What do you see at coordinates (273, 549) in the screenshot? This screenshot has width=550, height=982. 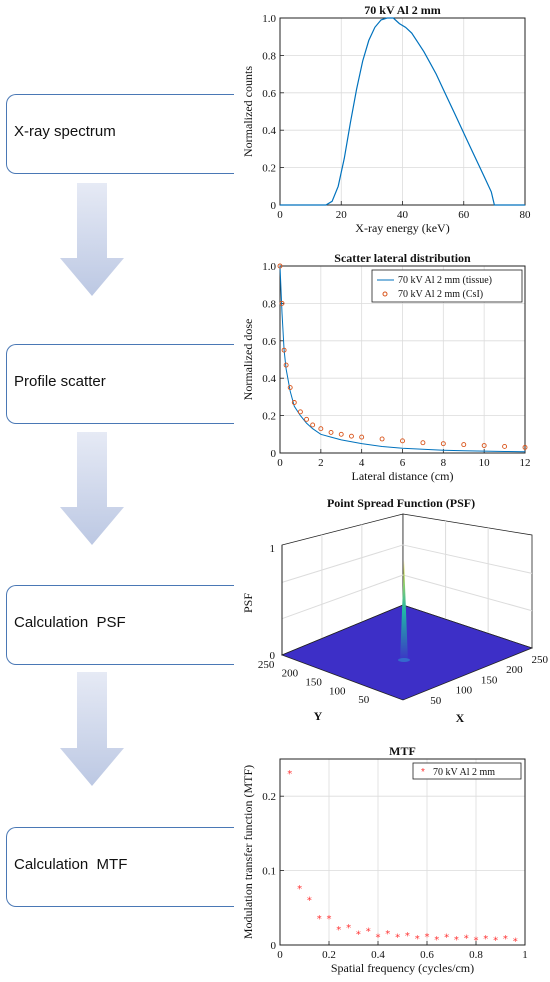 I see `z-tick-label: 1` at bounding box center [273, 549].